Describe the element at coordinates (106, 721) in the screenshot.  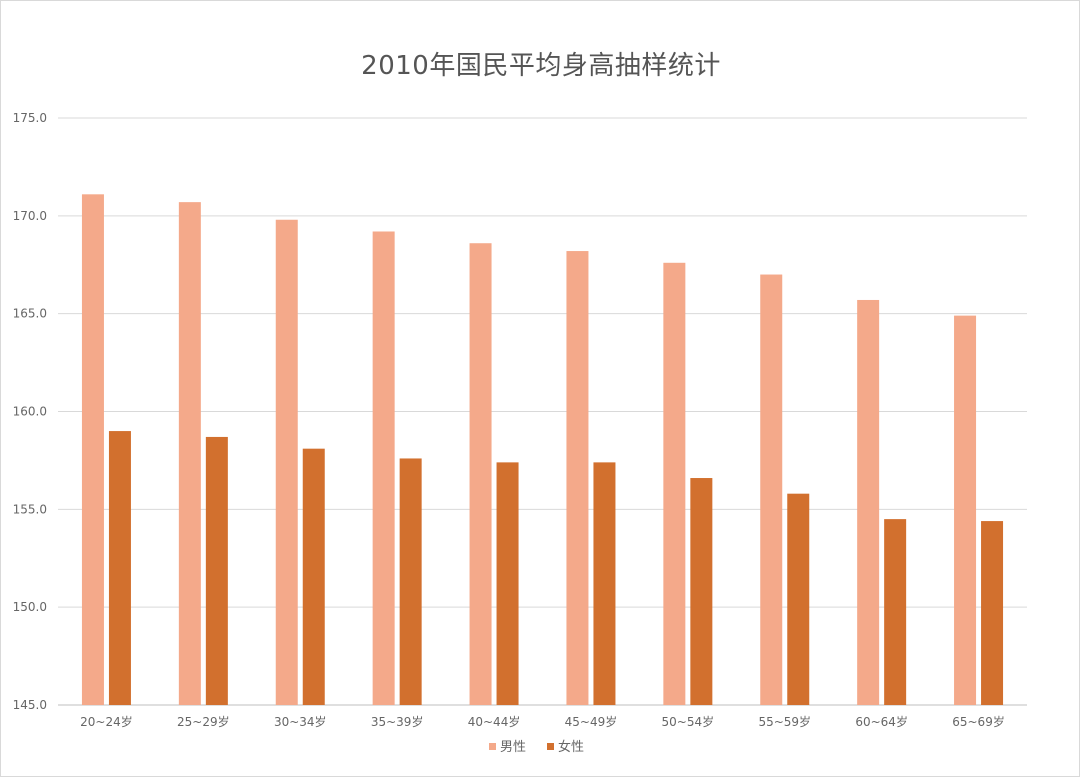
I see `x-tick-label: 20~24岁` at that location.